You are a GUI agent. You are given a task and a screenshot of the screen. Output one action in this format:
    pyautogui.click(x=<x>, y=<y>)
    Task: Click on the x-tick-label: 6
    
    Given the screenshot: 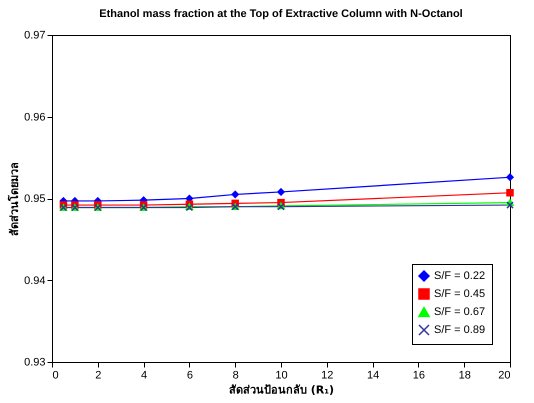 What is the action you would take?
    pyautogui.click(x=189, y=376)
    